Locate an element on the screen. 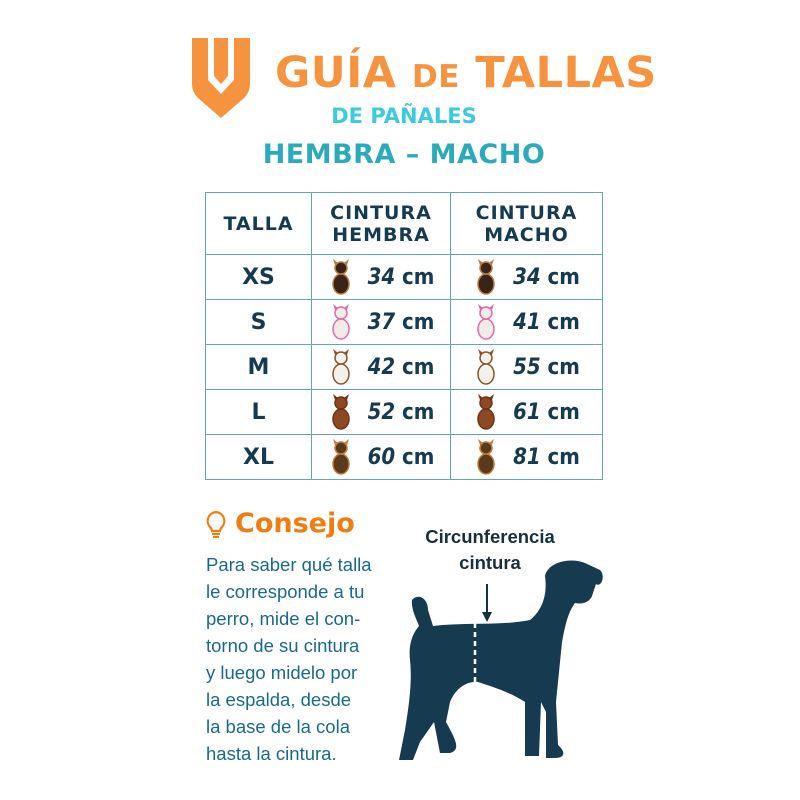 This screenshot has width=800, height=800. tip-line: la base de la cola is located at coordinates (278, 726).